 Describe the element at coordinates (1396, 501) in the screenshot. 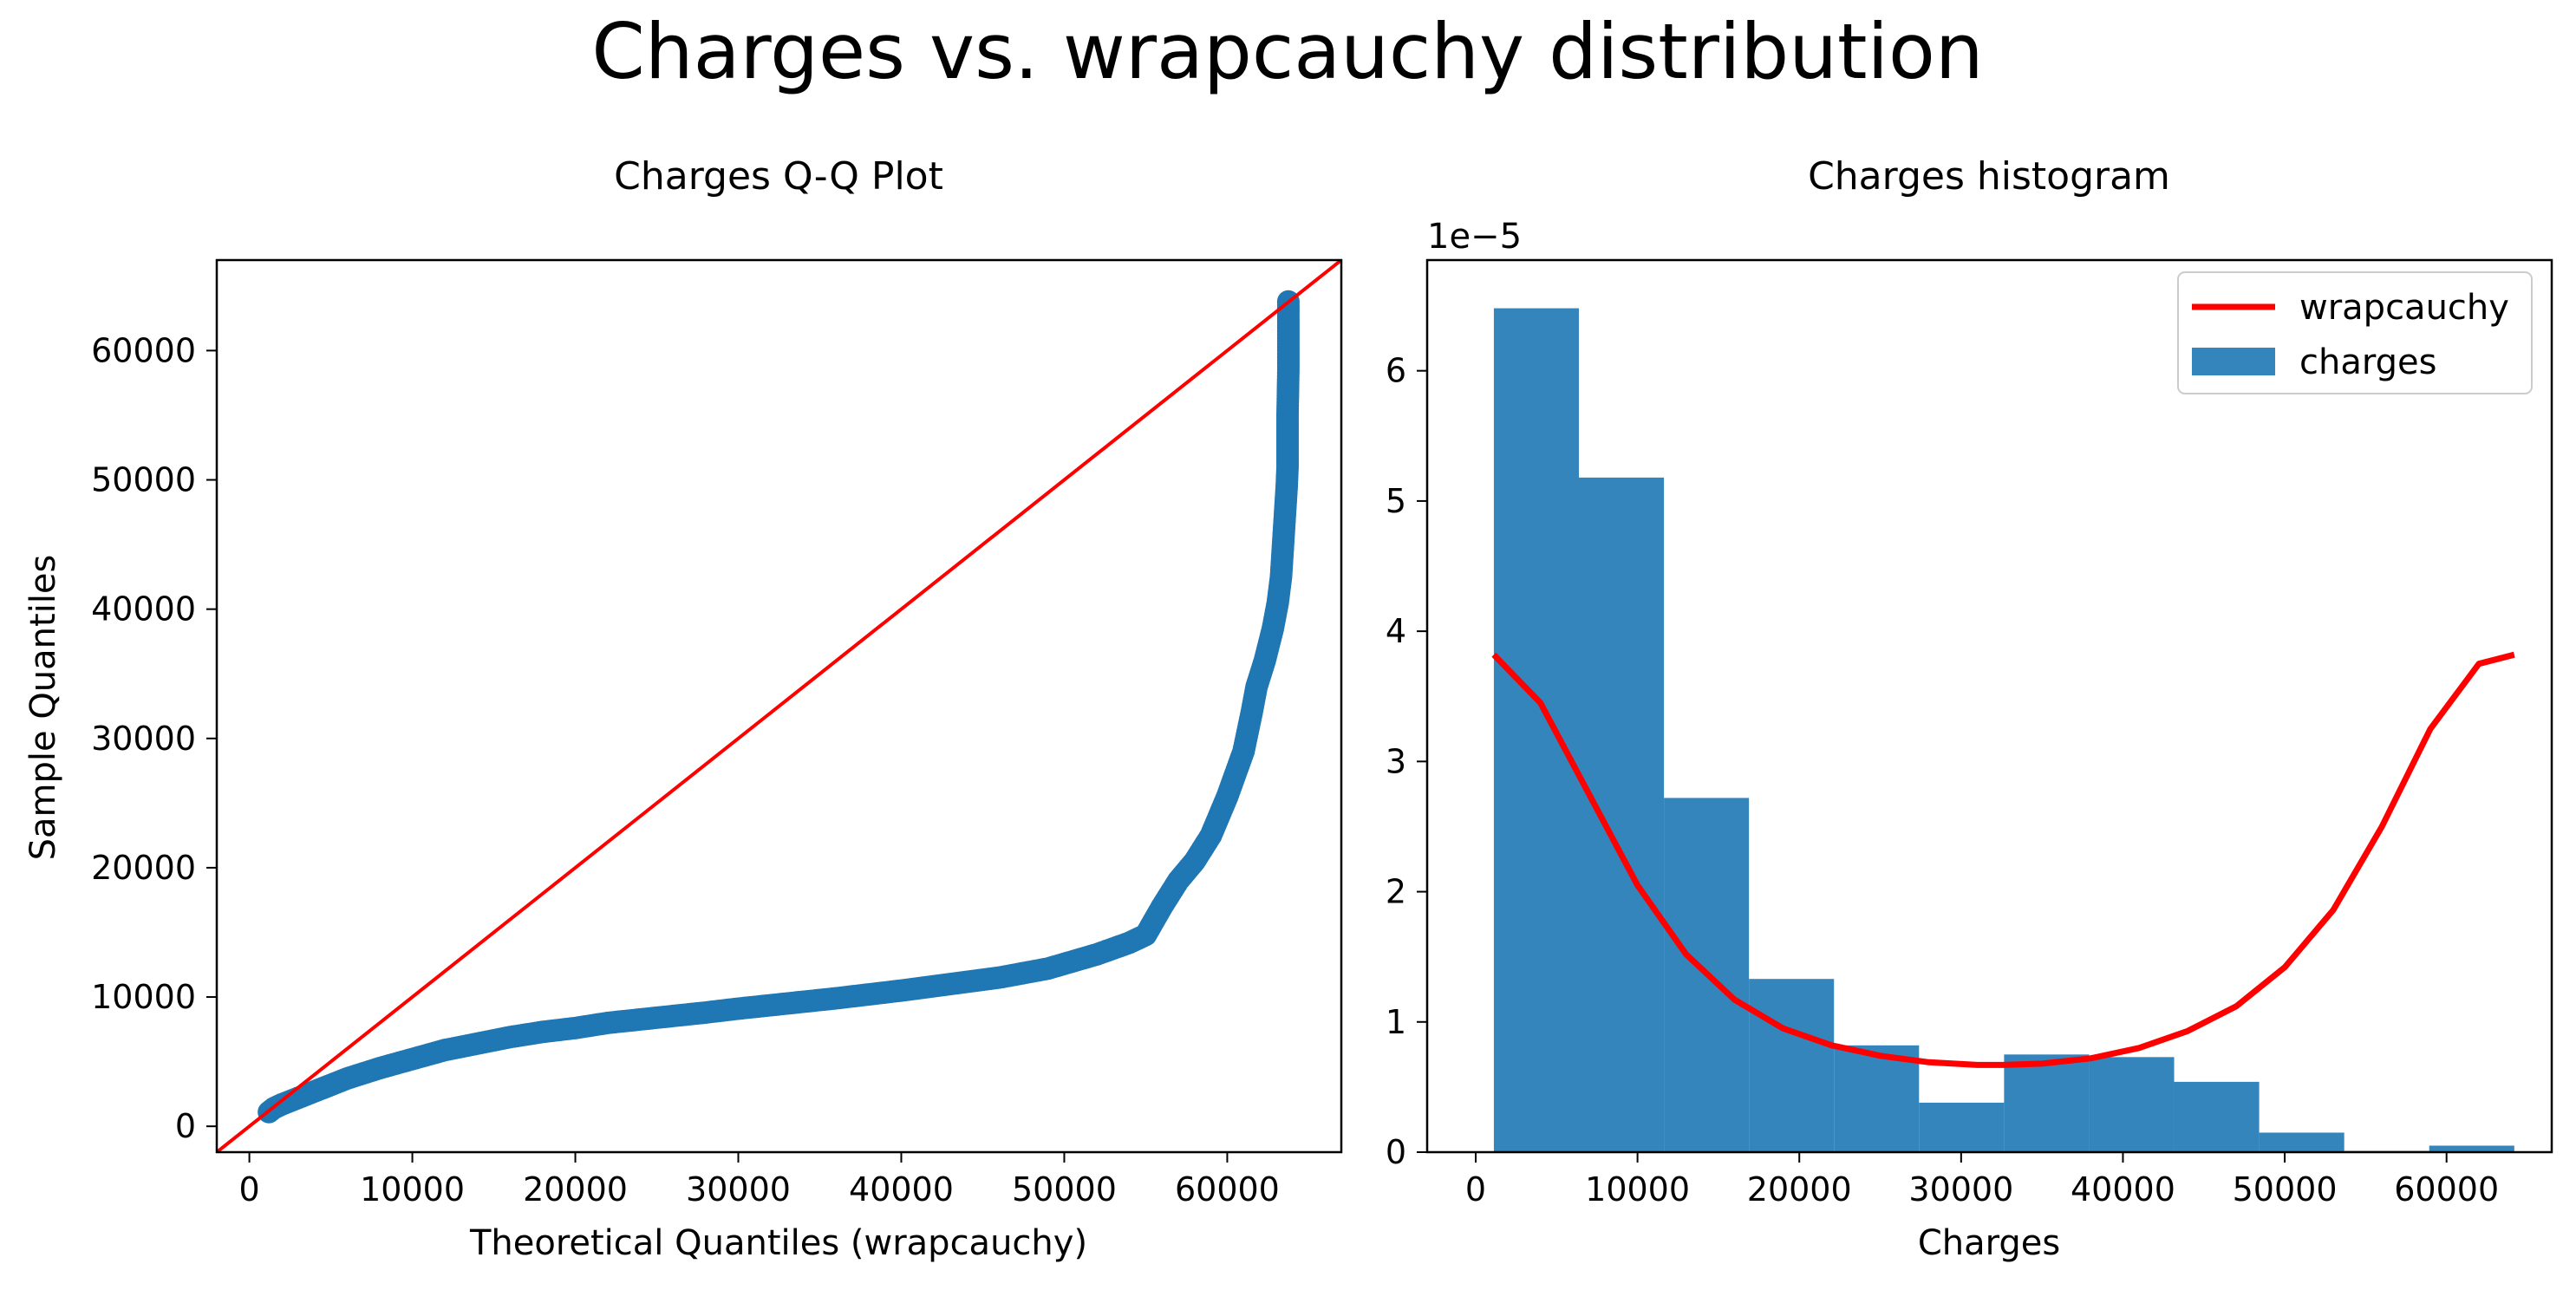

I see `histogram-y-tick-label: 5` at that location.